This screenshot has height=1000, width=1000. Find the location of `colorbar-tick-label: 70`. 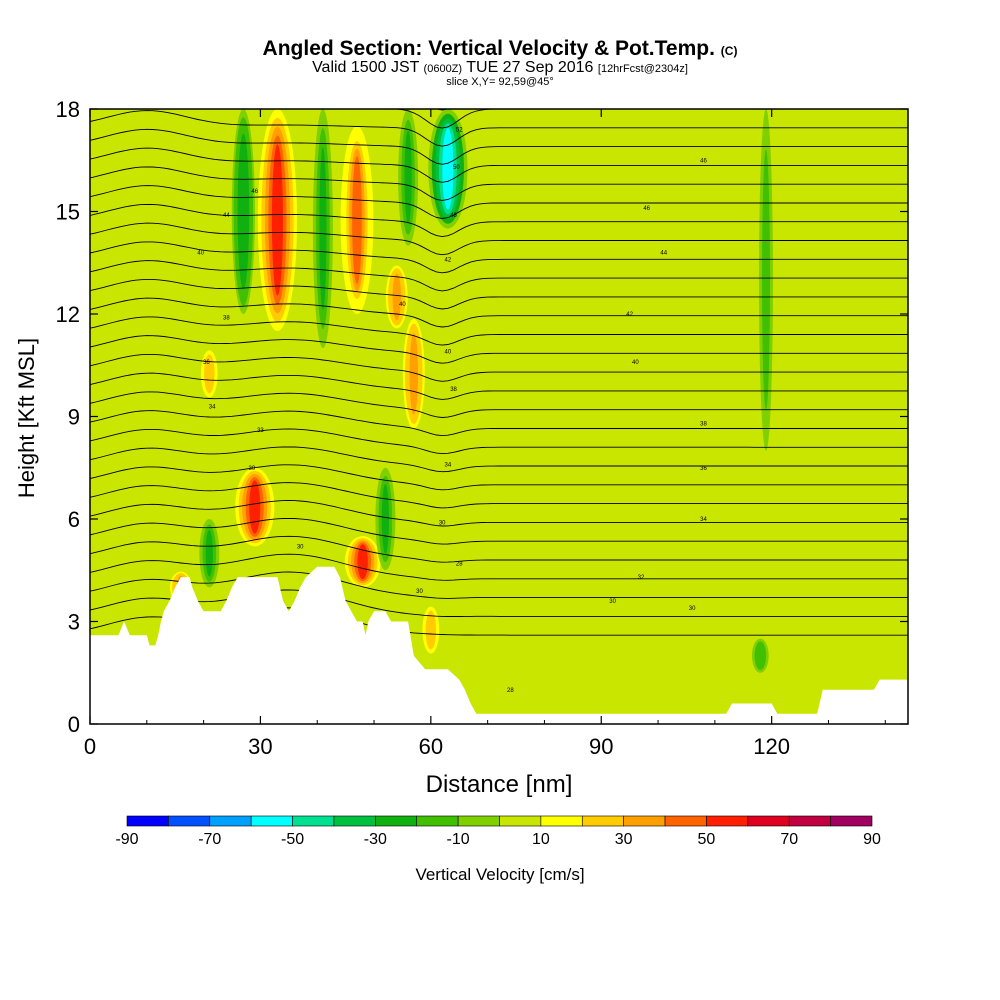

colorbar-tick-label: 70 is located at coordinates (789, 839).